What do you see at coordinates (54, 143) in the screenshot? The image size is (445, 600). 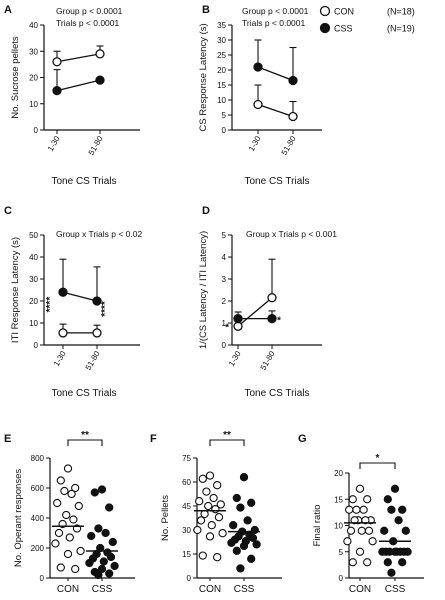 I see `x-tick-label-a: 1-30` at bounding box center [54, 143].